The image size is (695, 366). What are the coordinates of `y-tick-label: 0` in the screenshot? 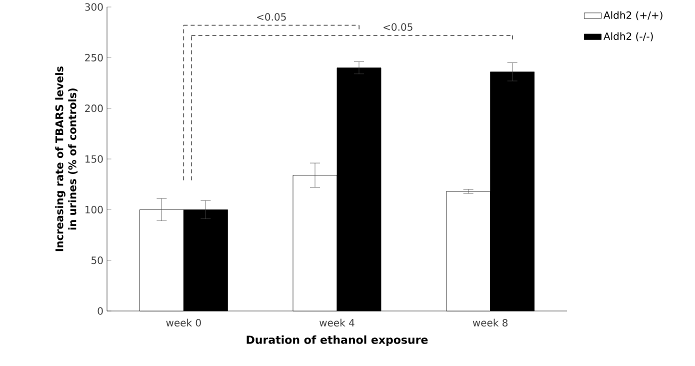 It's located at (100, 311).